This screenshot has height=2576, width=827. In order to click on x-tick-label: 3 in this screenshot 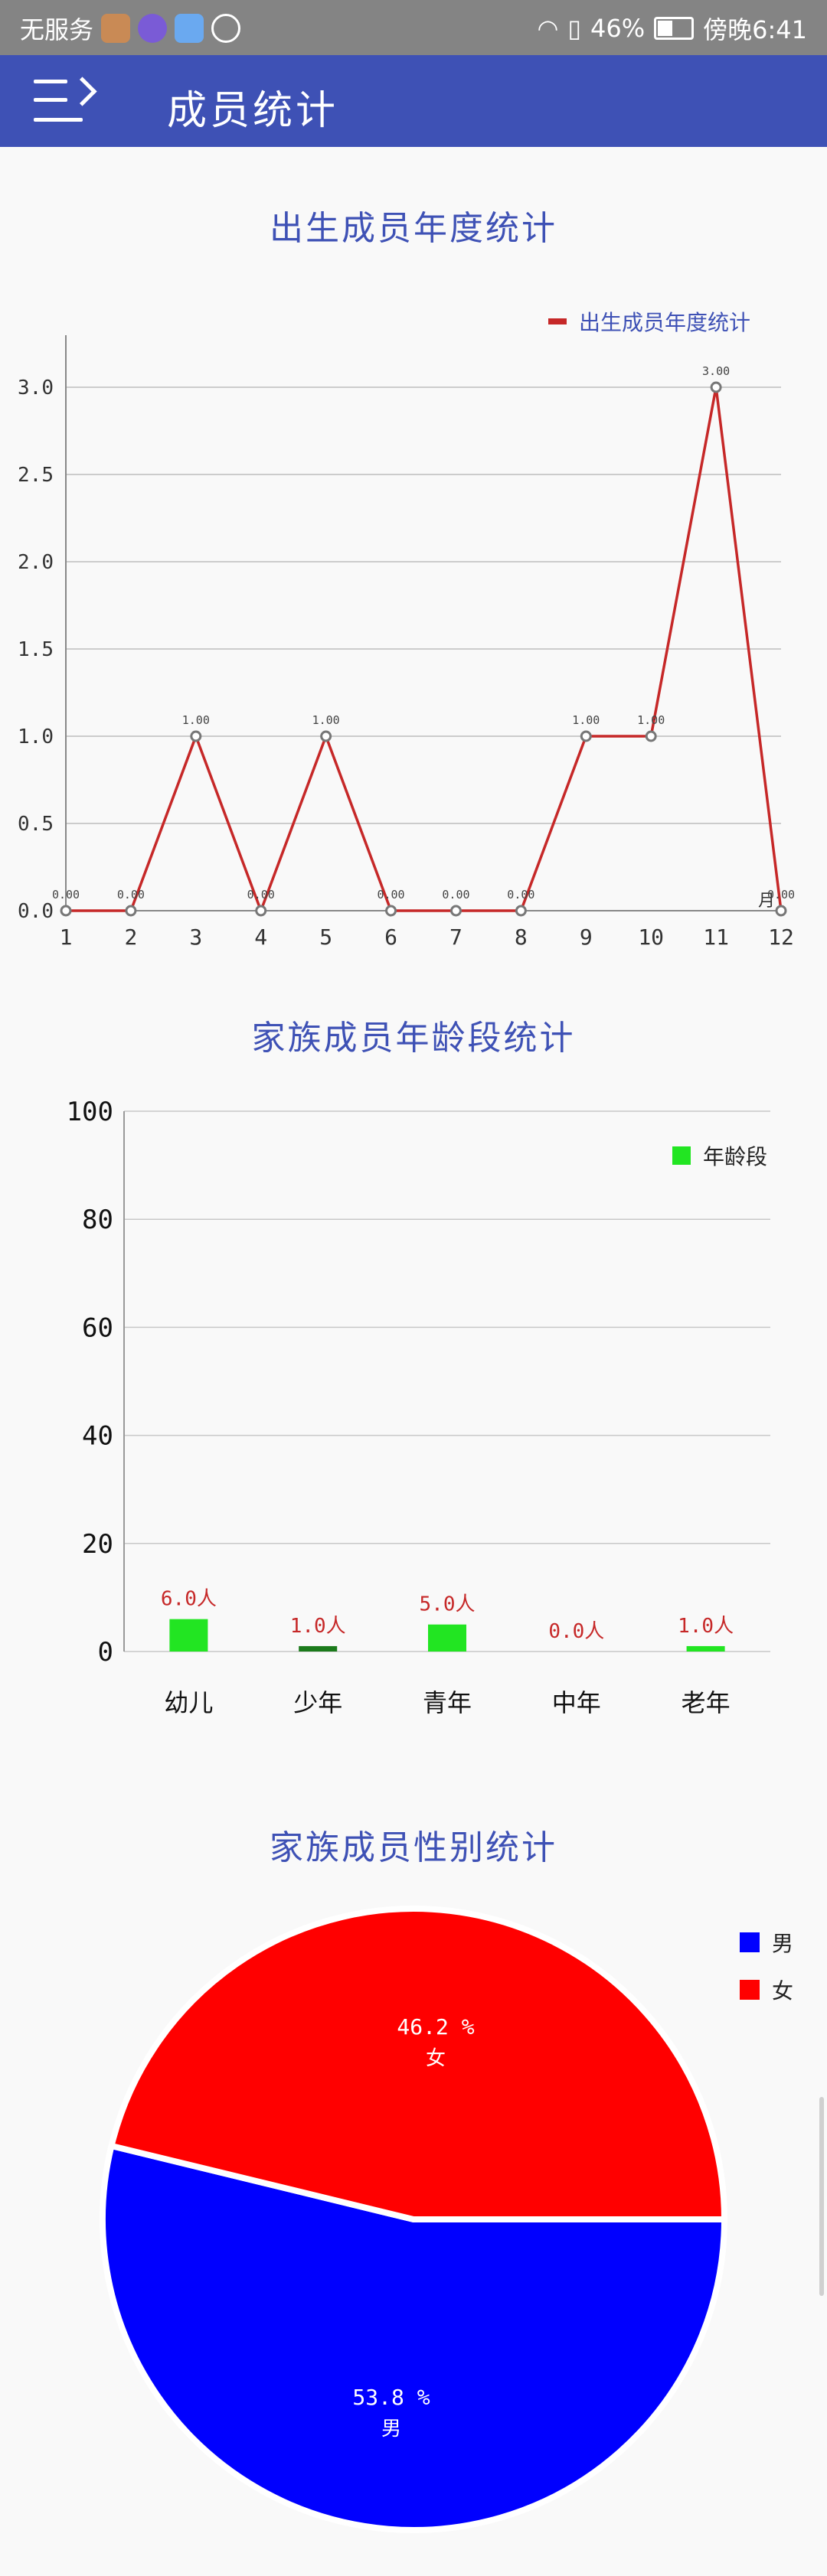, I will do `click(195, 937)`.